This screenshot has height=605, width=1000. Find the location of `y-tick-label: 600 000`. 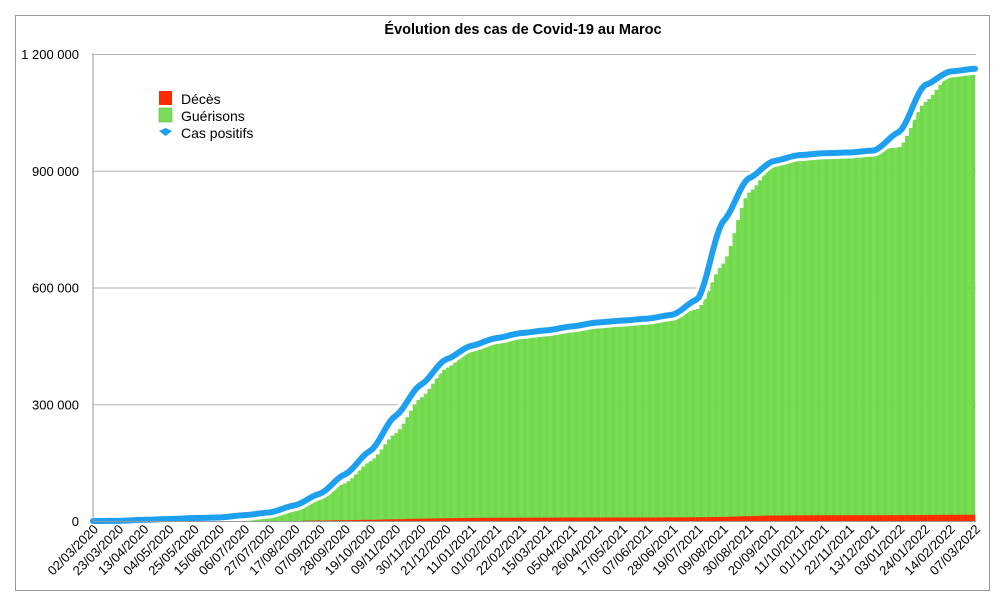

y-tick-label: 600 000 is located at coordinates (55, 288).